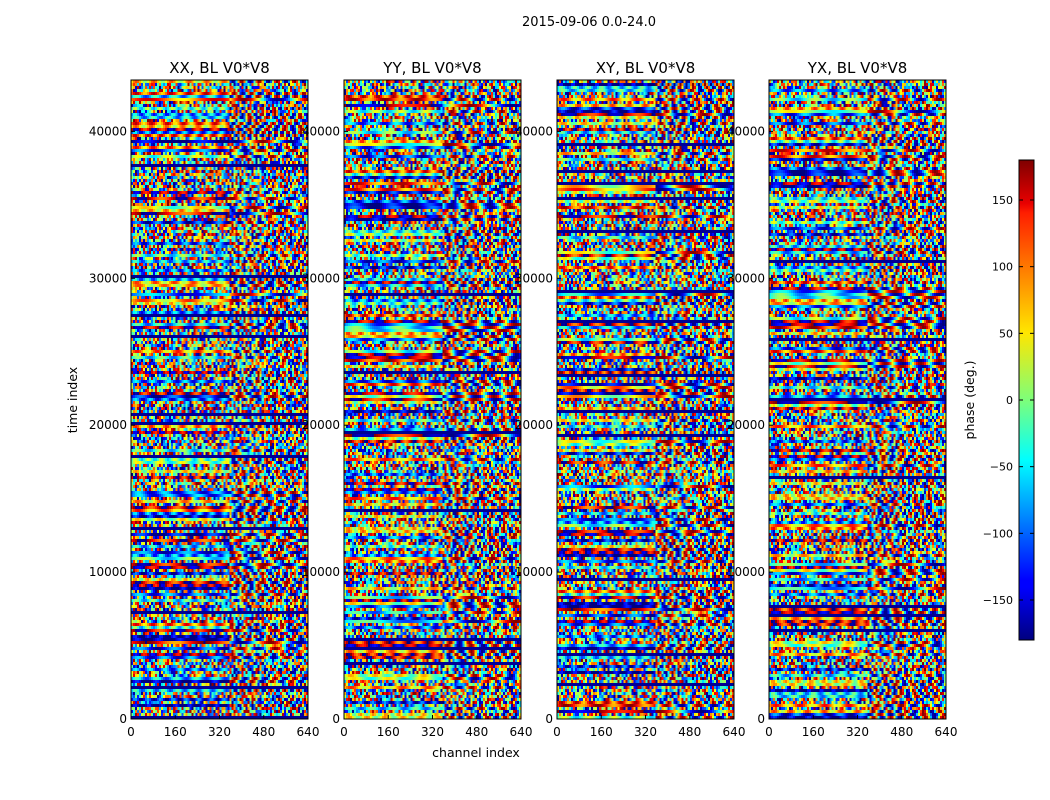 The image size is (1050, 800). I want to click on figure-title: 2015-09-06 0.0-24.0, so click(589, 22).